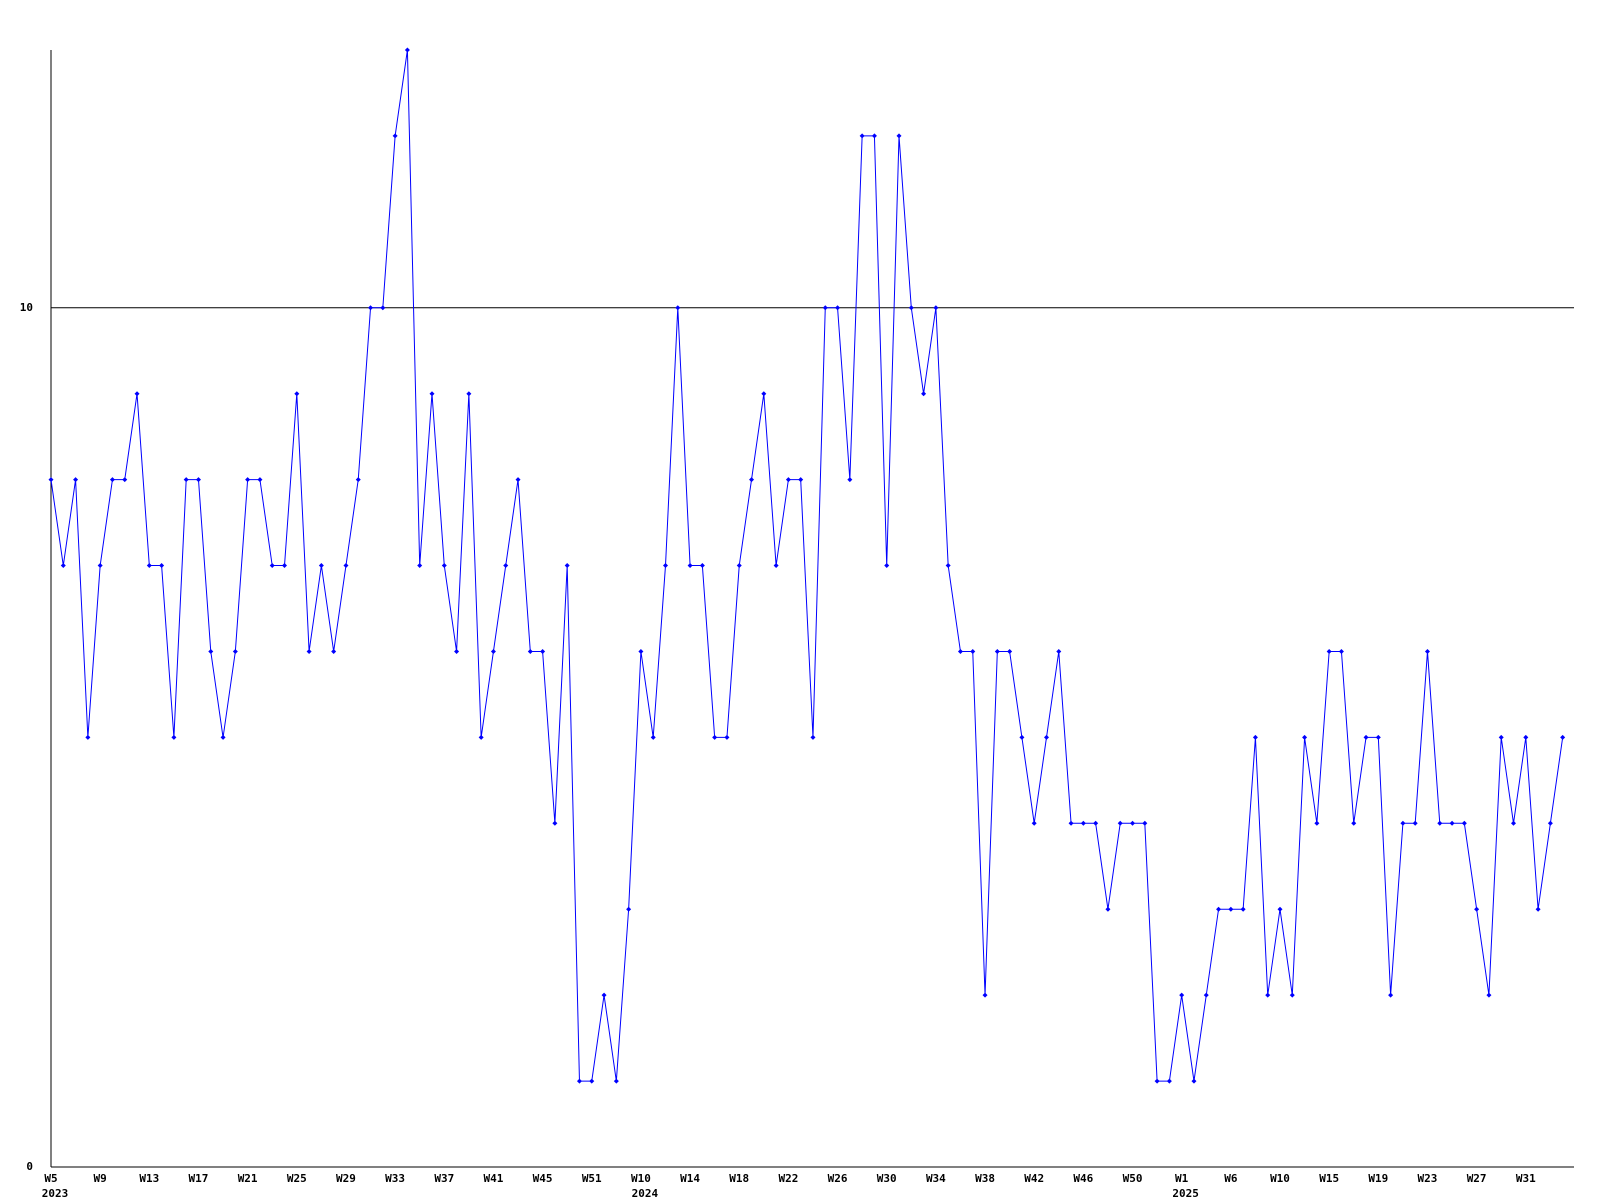 This screenshot has height=1200, width=1600. What do you see at coordinates (936, 1178) in the screenshot?
I see `x-tick-label: W34` at bounding box center [936, 1178].